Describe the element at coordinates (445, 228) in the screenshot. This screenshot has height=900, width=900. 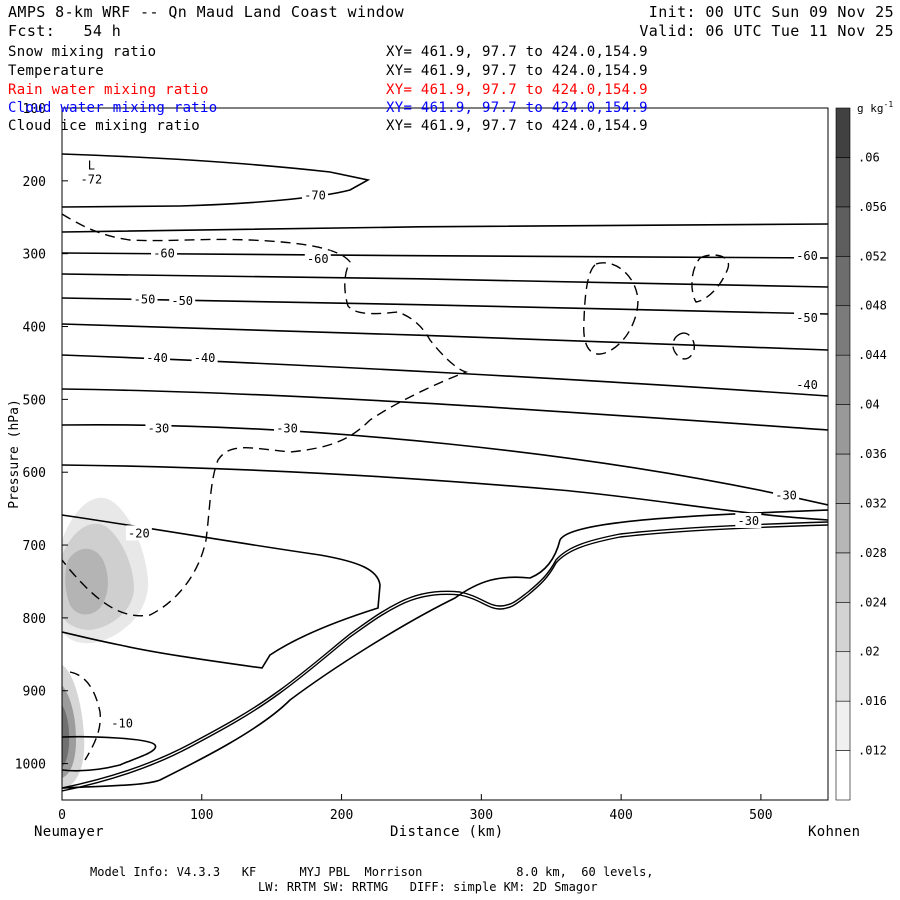
I see `contour-minus-70-a` at that location.